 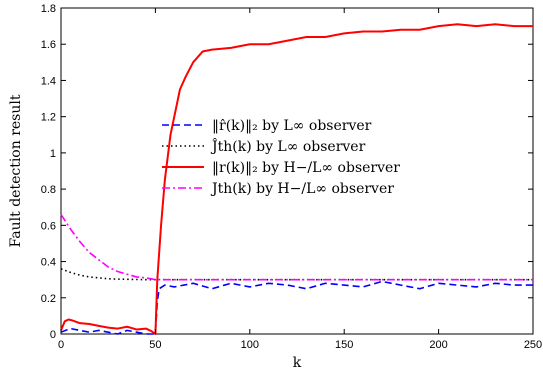 What do you see at coordinates (53, 335) in the screenshot?
I see `y-tick-label: 0` at bounding box center [53, 335].